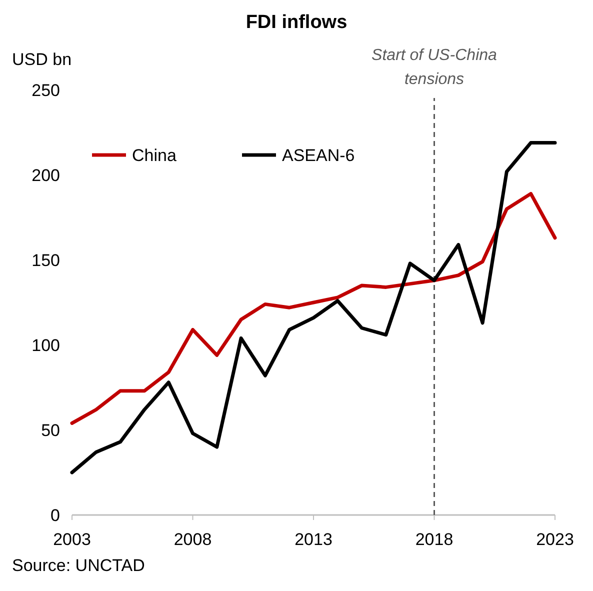 Image resolution: width=593 pixels, height=591 pixels. What do you see at coordinates (154, 155) in the screenshot?
I see `legend-label: China` at bounding box center [154, 155].